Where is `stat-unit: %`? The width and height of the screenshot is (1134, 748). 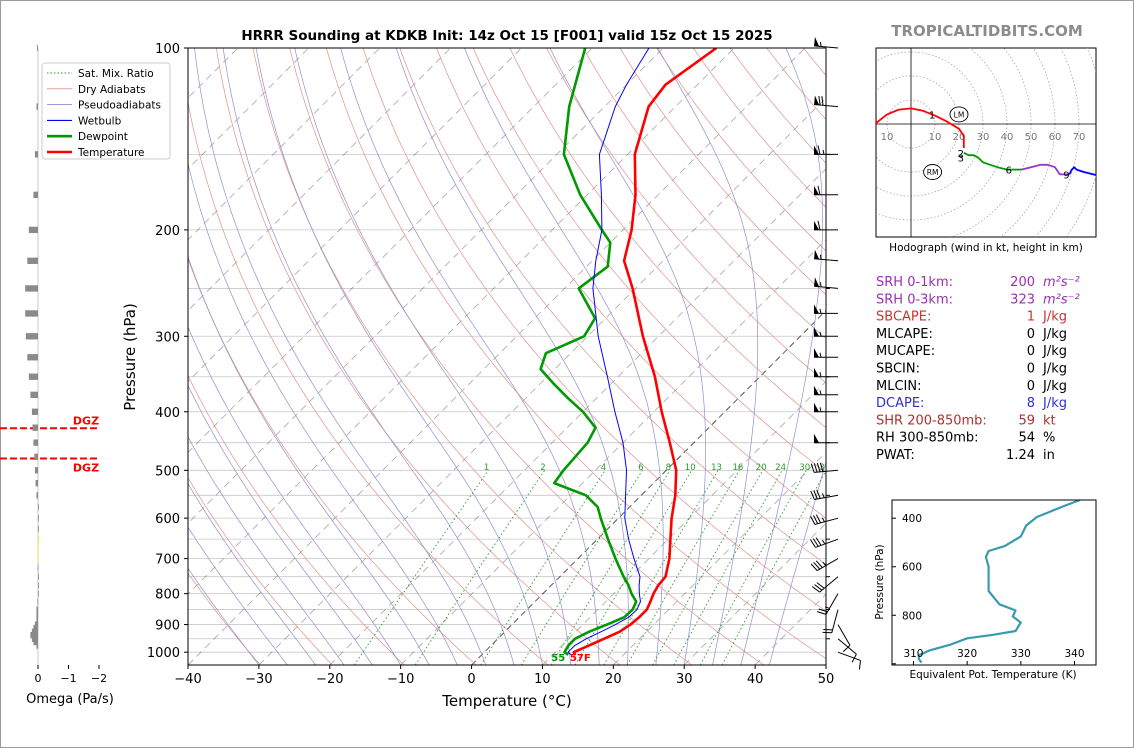 stat-unit: % is located at coordinates (1049, 438).